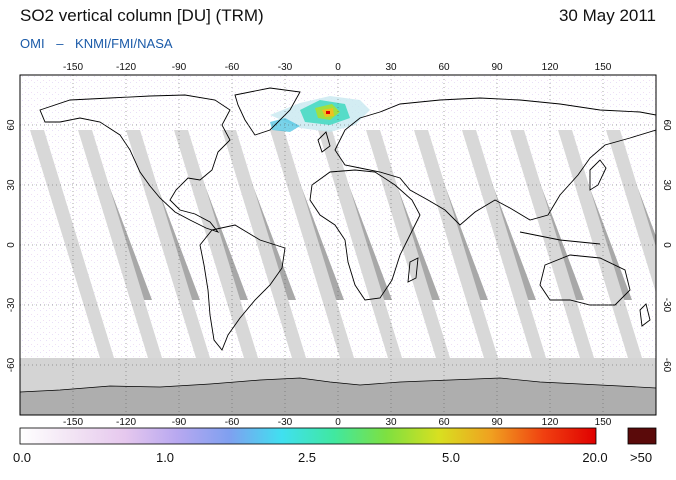  I want to click on longitude-label-top: 120, so click(550, 67).